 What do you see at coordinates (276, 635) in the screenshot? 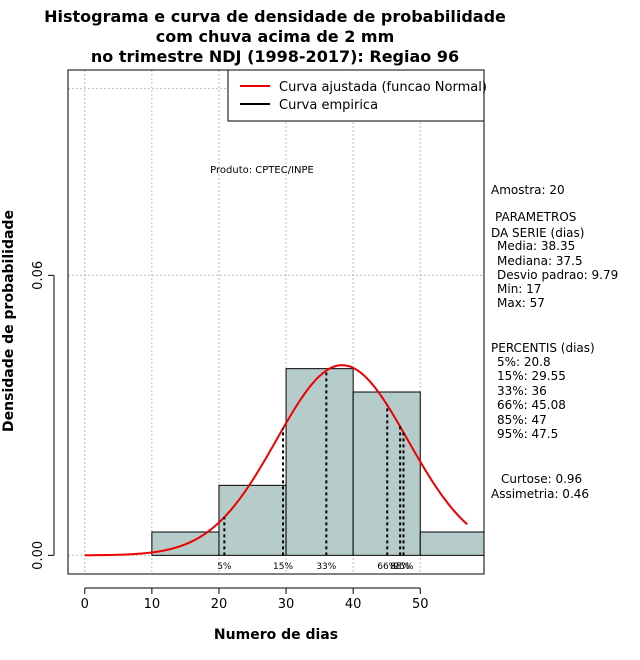
I see `x-axis-title: Numero de dias` at bounding box center [276, 635].